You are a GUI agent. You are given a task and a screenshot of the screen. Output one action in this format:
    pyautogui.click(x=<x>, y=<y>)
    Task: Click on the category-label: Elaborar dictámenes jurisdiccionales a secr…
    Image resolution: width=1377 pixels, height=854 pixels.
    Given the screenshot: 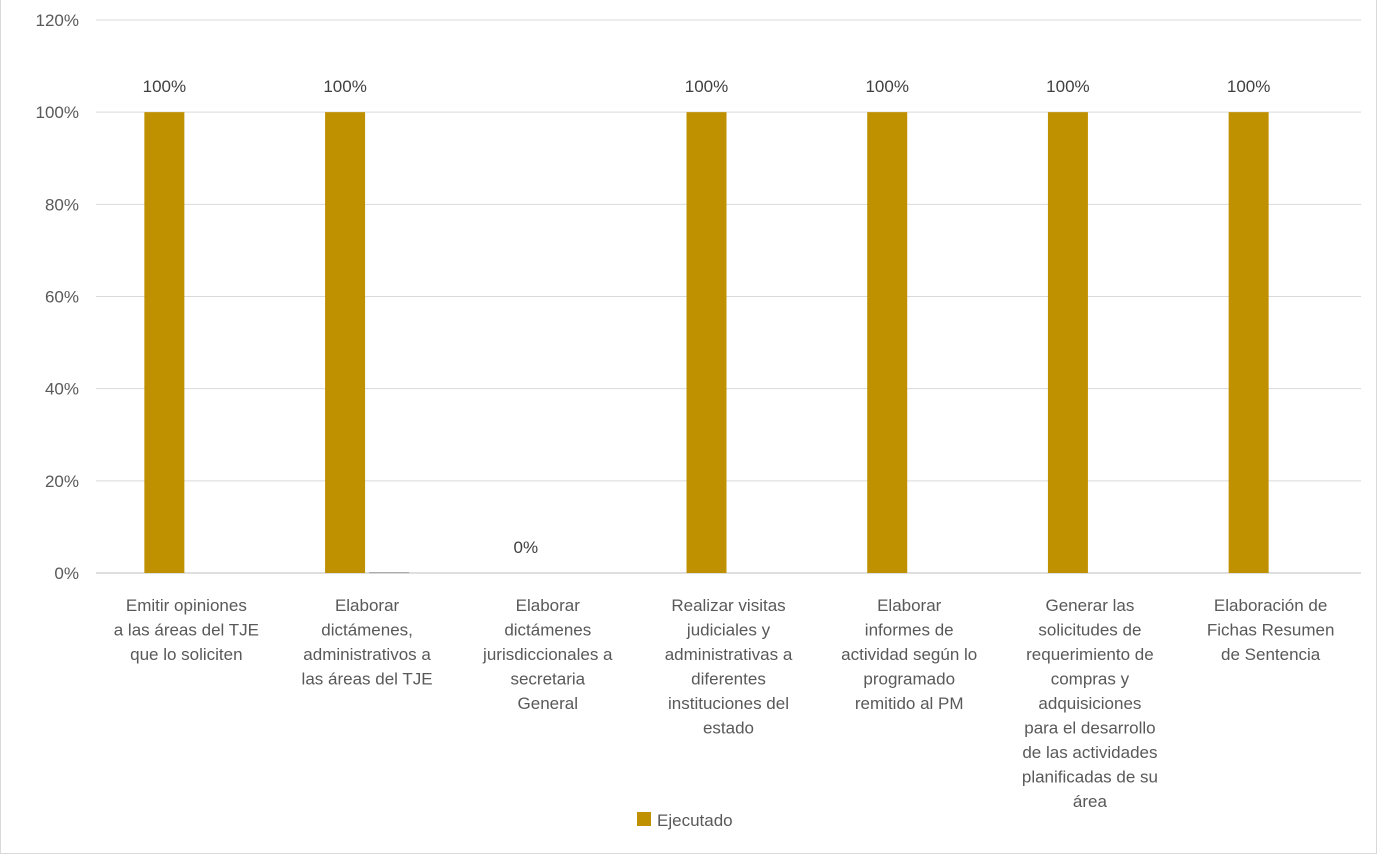 What is the action you would take?
    pyautogui.click(x=547, y=654)
    